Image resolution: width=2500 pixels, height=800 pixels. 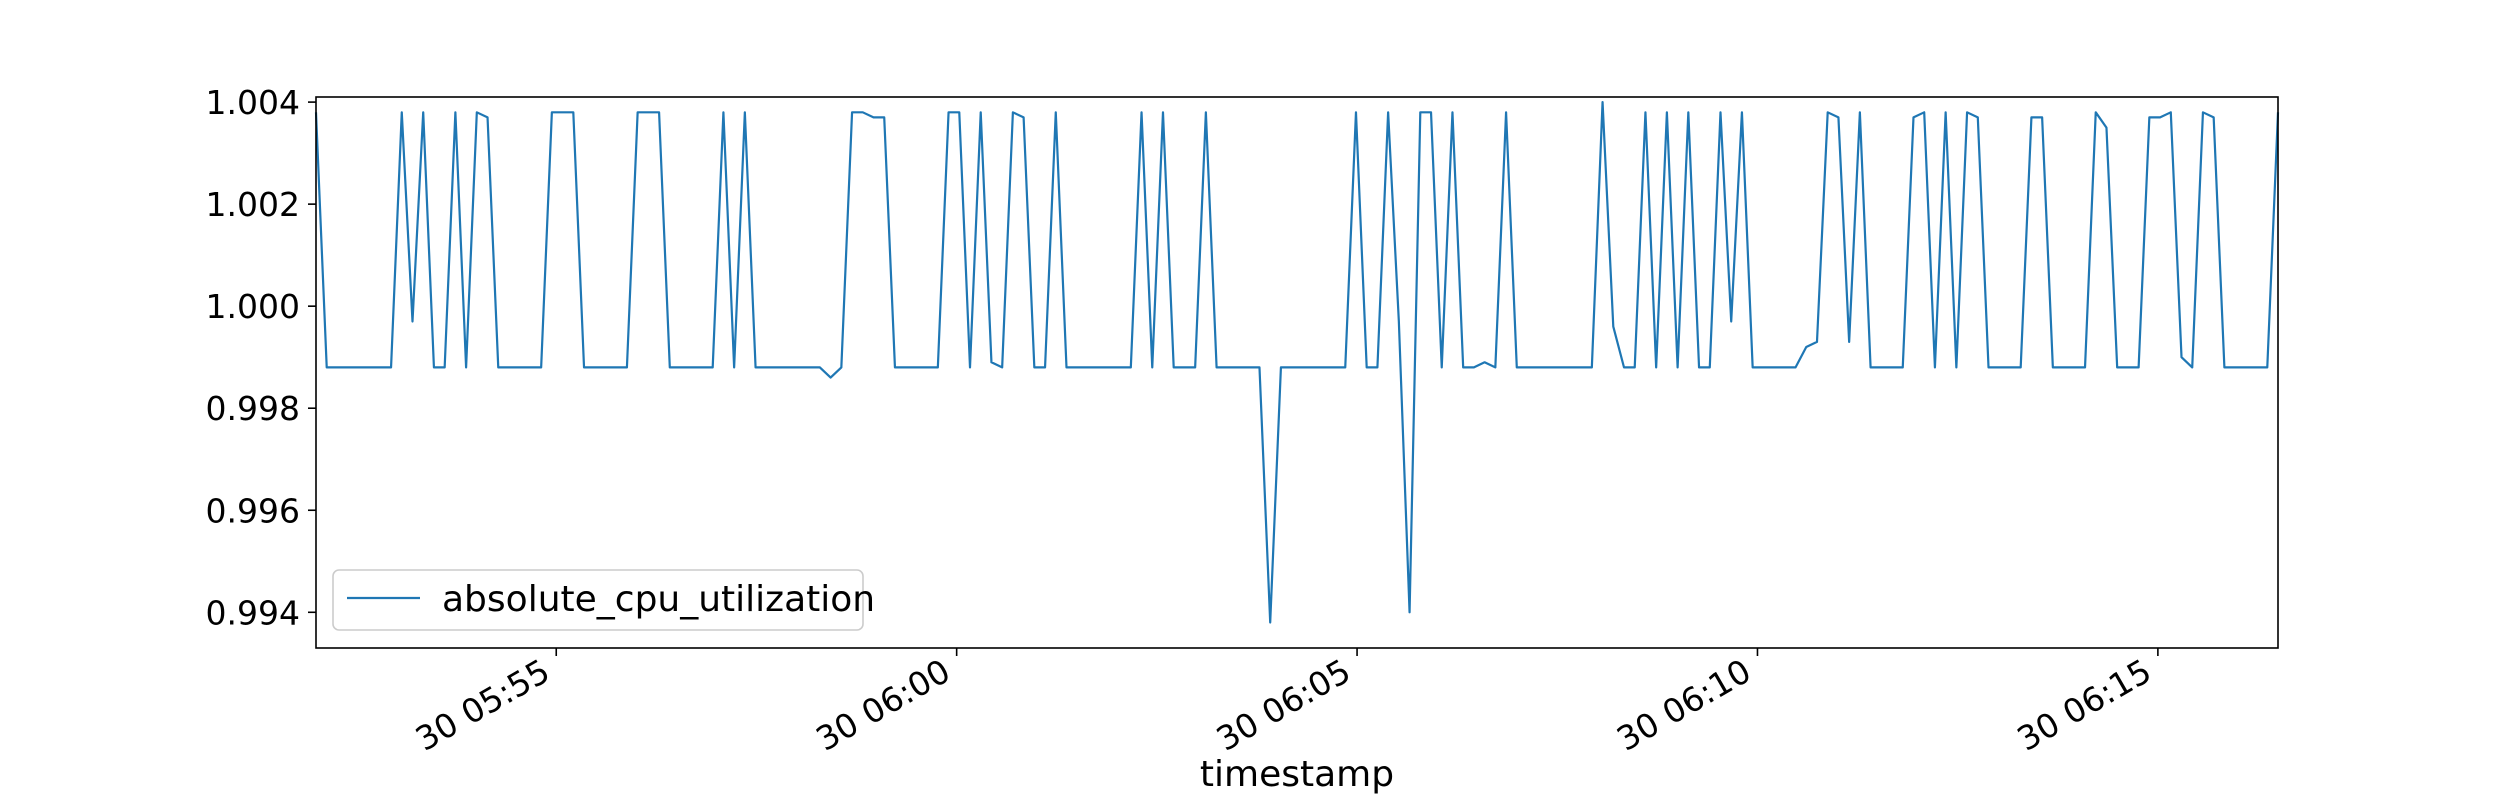 What do you see at coordinates (2084, 705) in the screenshot?
I see `x-tick-label: 30 06:15` at bounding box center [2084, 705].